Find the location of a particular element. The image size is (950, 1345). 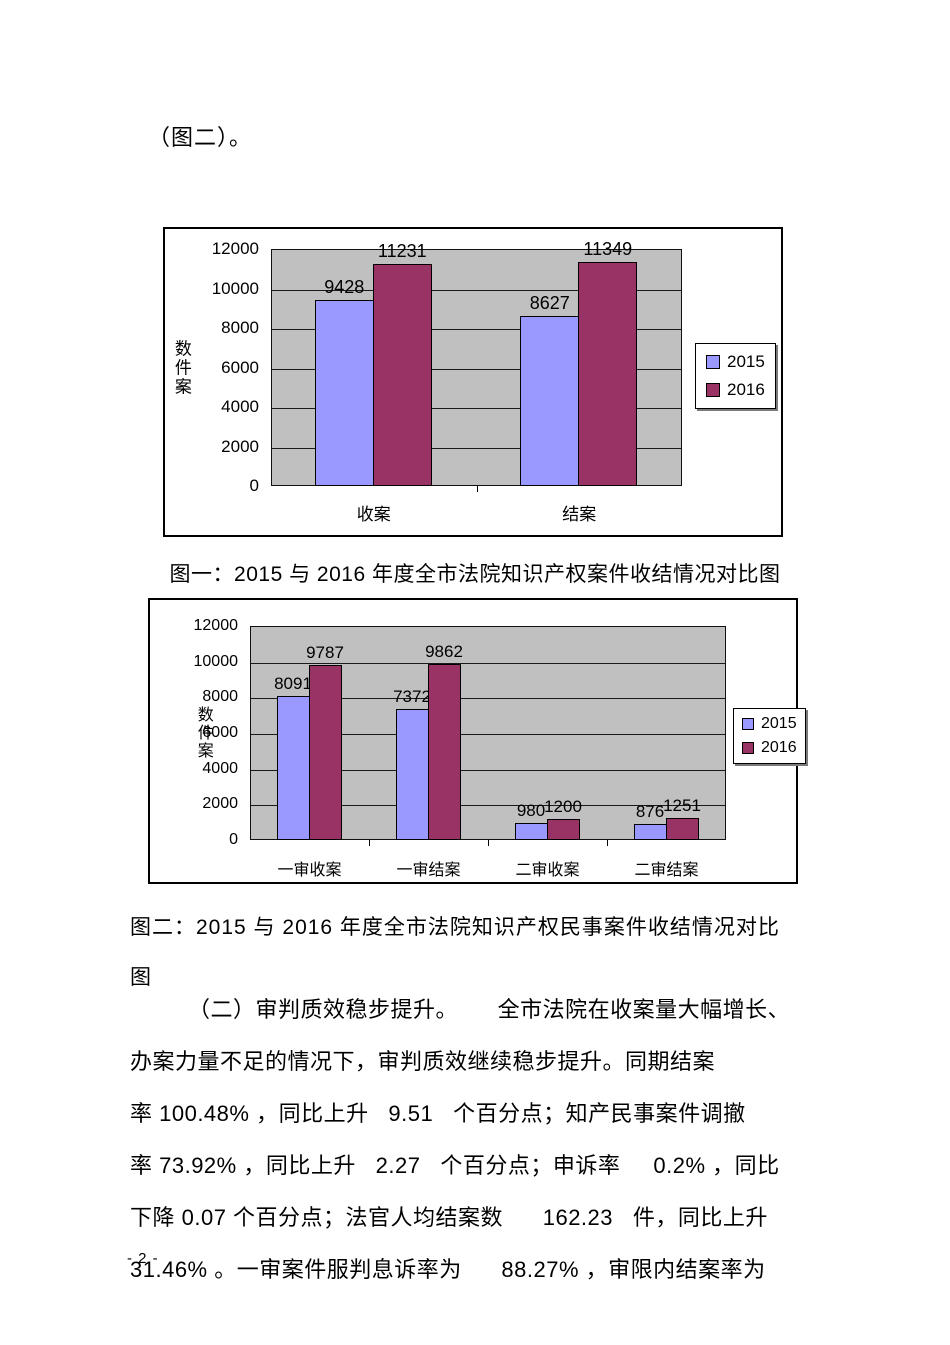

bar-value-label: 9862 is located at coordinates (444, 651).